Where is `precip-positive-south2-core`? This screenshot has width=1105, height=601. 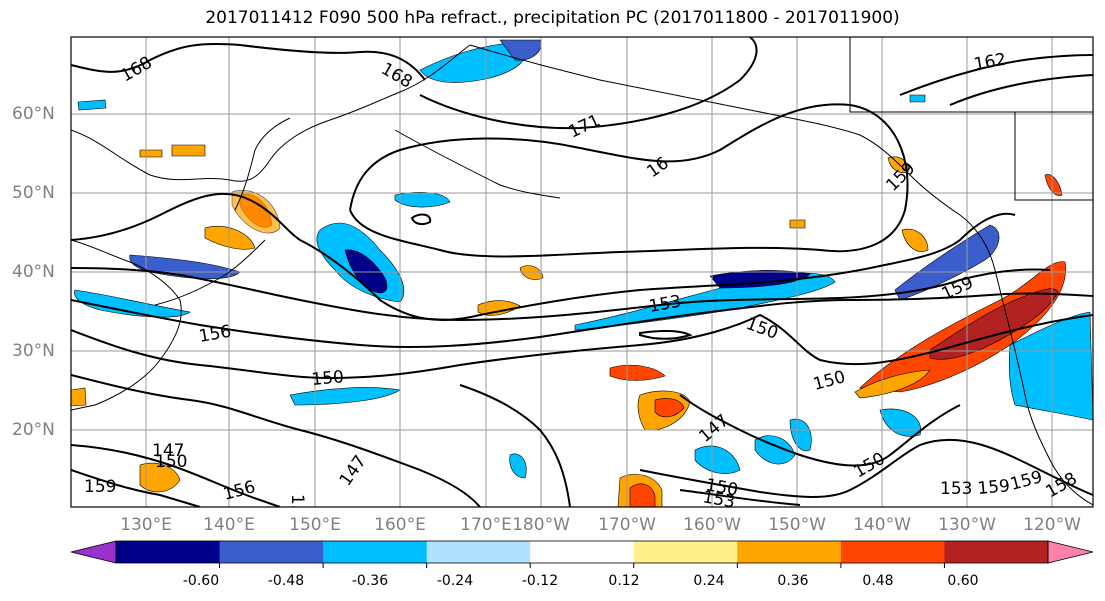
precip-positive-south2-core is located at coordinates (669, 408).